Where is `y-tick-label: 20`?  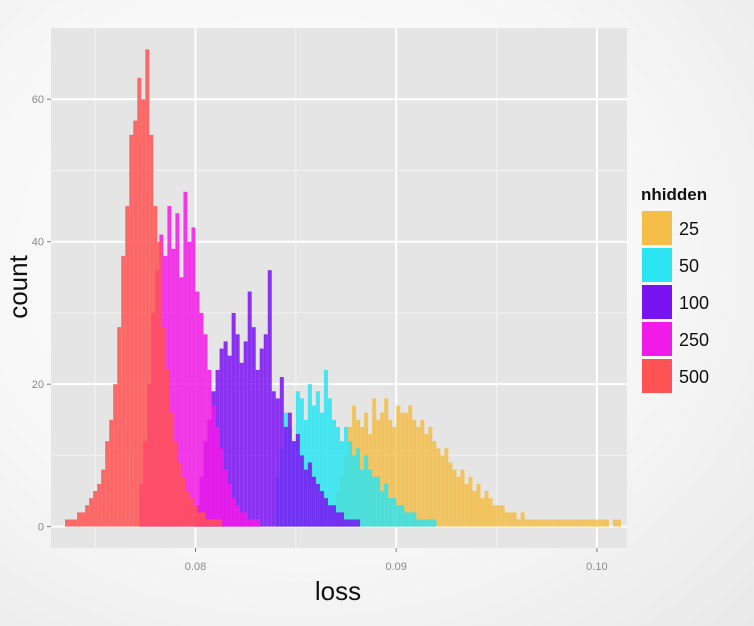 y-tick-label: 20 is located at coordinates (38, 385).